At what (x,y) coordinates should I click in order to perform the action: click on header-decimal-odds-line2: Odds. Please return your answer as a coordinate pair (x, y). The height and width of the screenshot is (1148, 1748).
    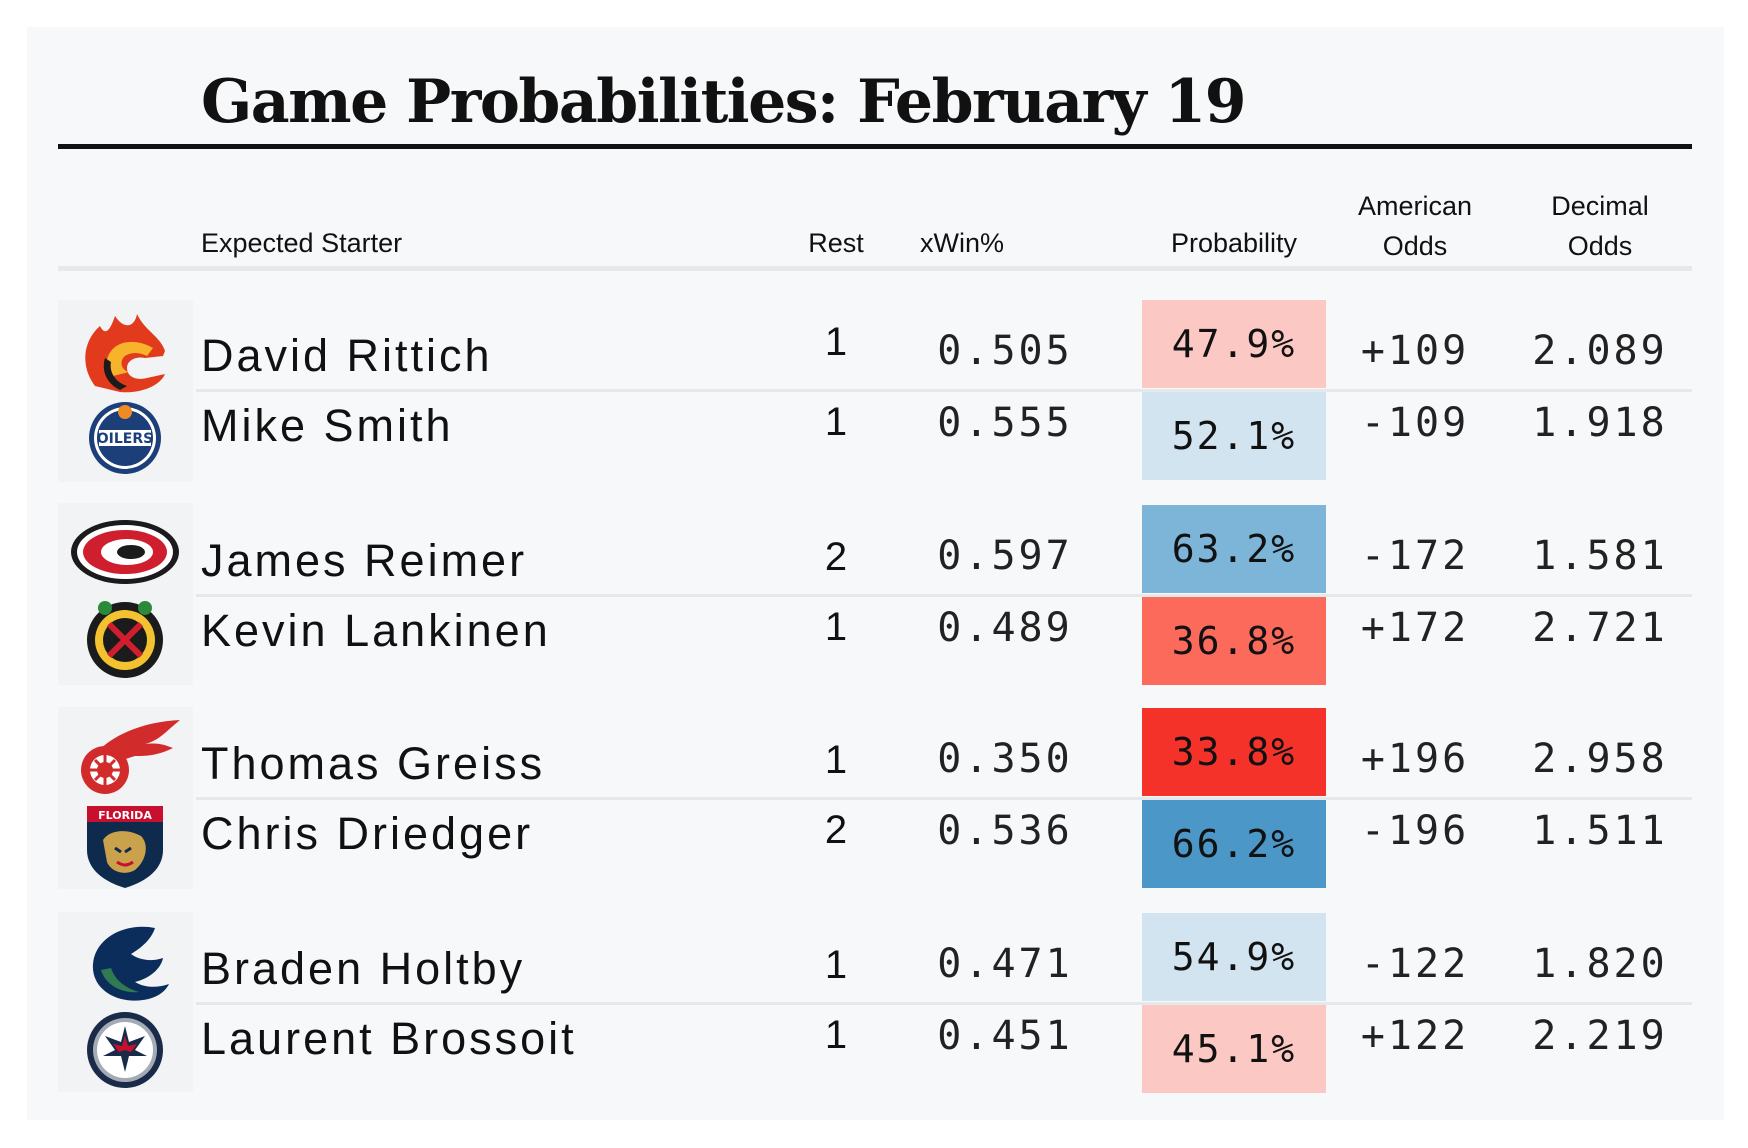
    Looking at the image, I should click on (1600, 246).